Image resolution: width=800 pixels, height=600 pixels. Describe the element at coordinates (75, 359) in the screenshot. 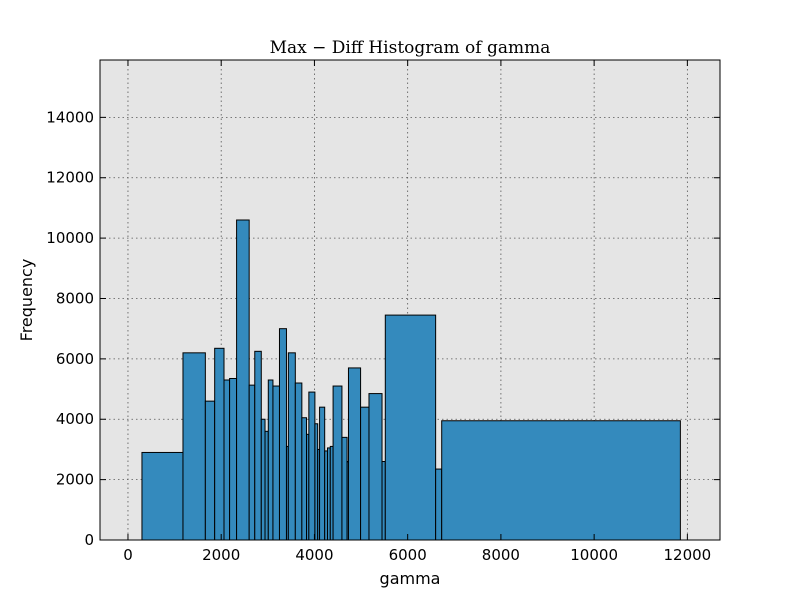

I see `y-tick-label: 6000` at that location.